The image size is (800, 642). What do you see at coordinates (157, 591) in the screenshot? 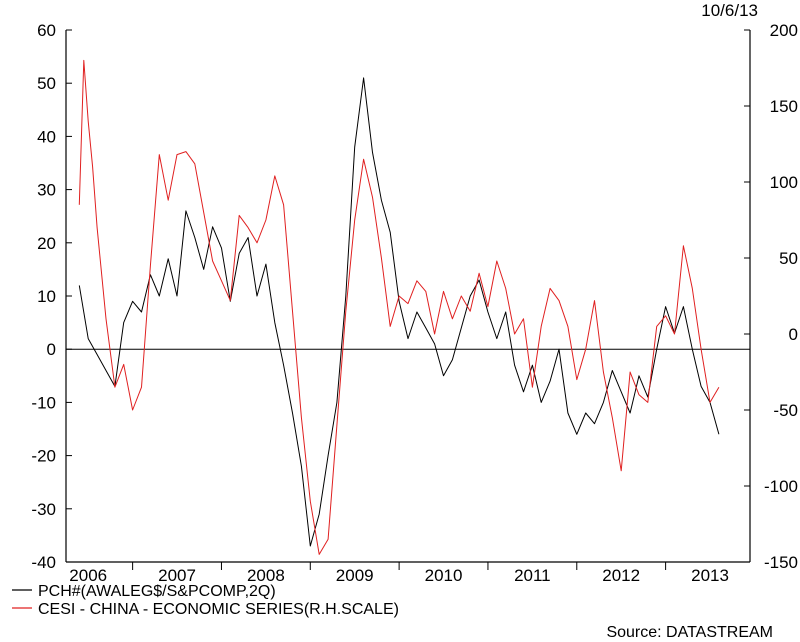
I see `legend-label-series-1: PCH#(AWALEG$/S&PCOMP,2Q)` at bounding box center [157, 591].